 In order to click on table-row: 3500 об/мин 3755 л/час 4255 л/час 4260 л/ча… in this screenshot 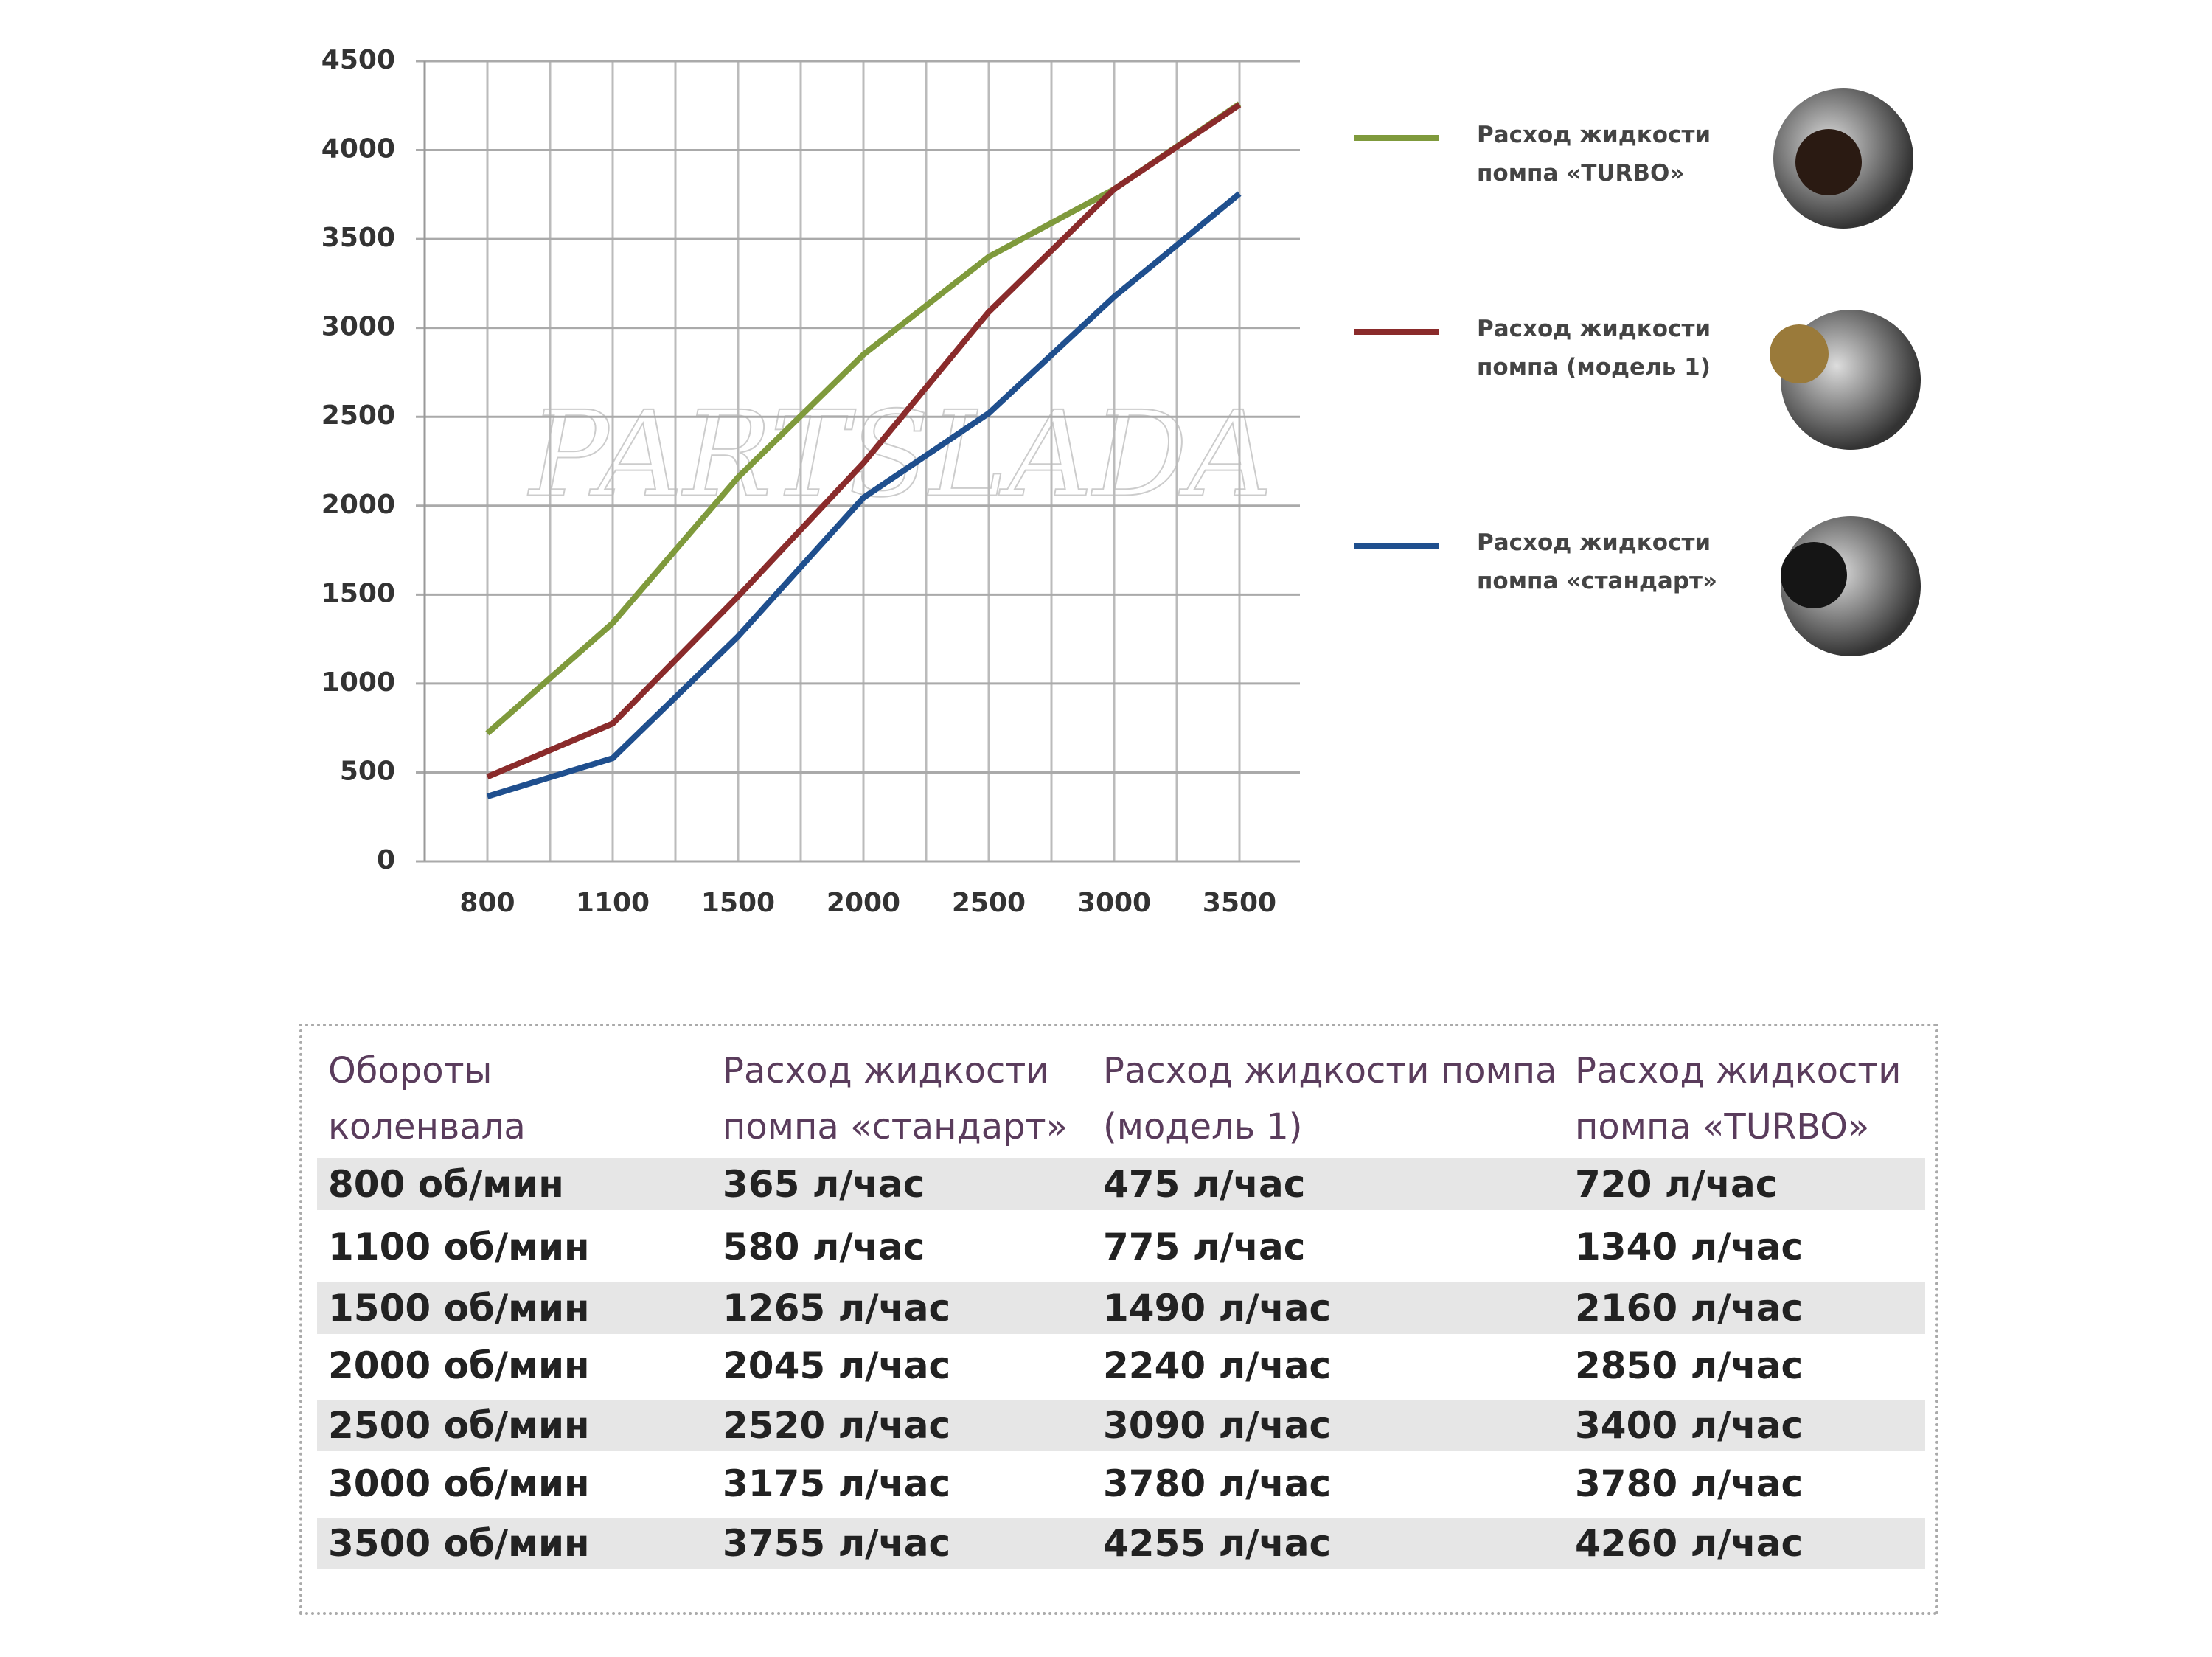, I will do `click(1121, 1543)`.